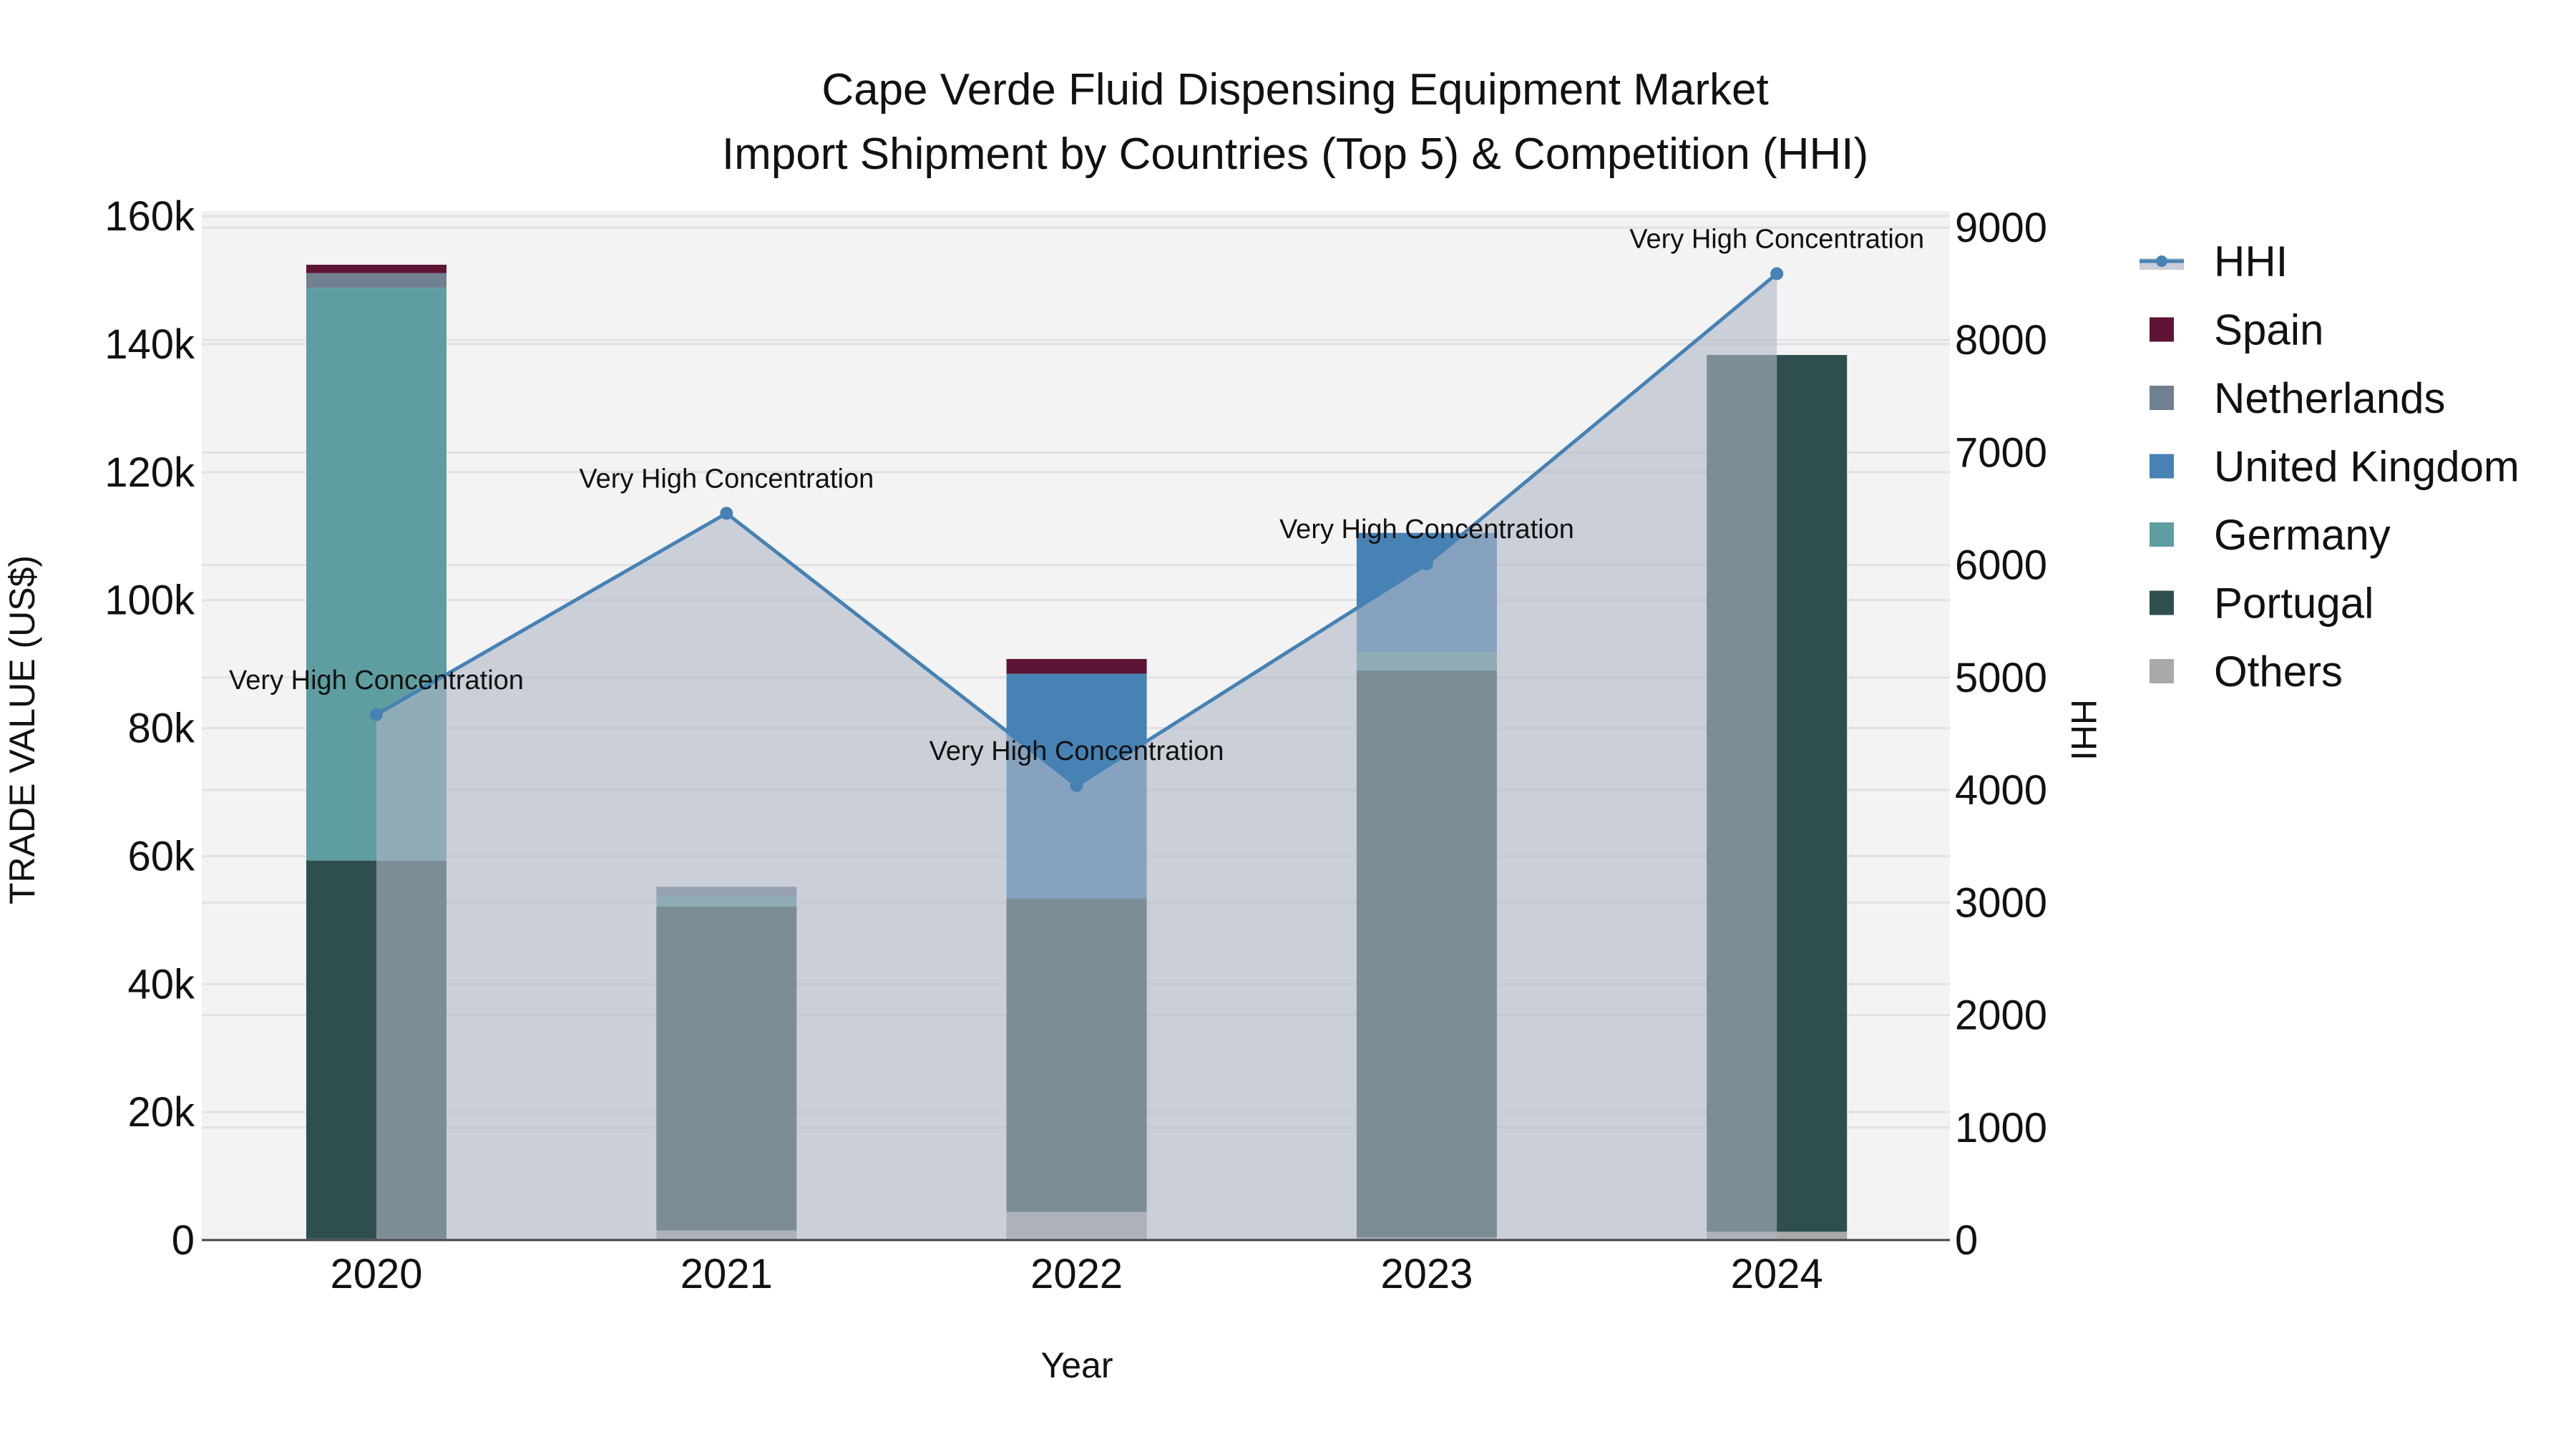  Describe the element at coordinates (376, 1274) in the screenshot. I see `x-tick-label: 2020` at that location.